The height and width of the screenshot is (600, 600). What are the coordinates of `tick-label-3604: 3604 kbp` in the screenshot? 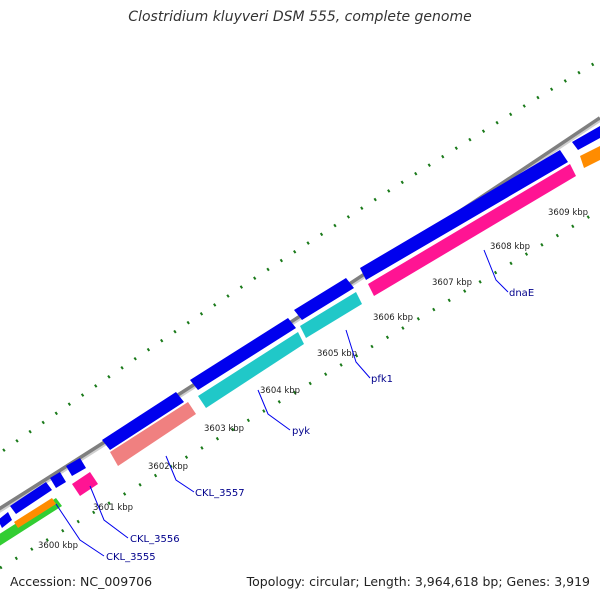 It's located at (280, 391).